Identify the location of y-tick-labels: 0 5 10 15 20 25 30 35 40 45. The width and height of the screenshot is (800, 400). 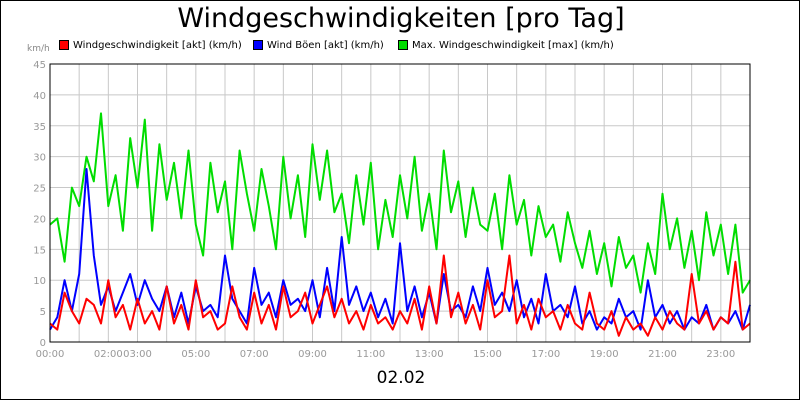
(39, 204).